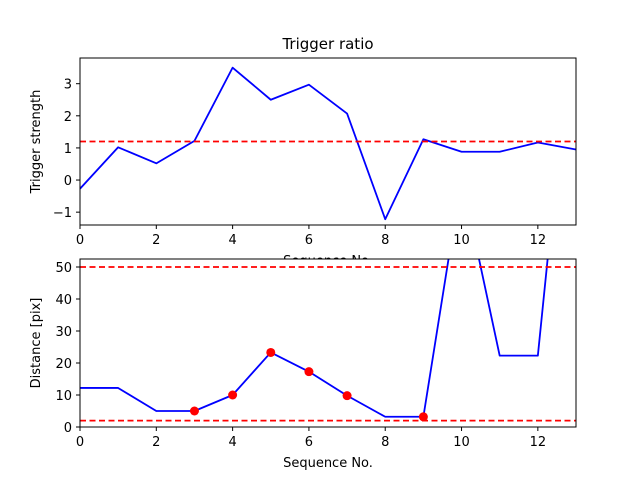  What do you see at coordinates (327, 44) in the screenshot?
I see `chart-title: Trigger ratio` at bounding box center [327, 44].